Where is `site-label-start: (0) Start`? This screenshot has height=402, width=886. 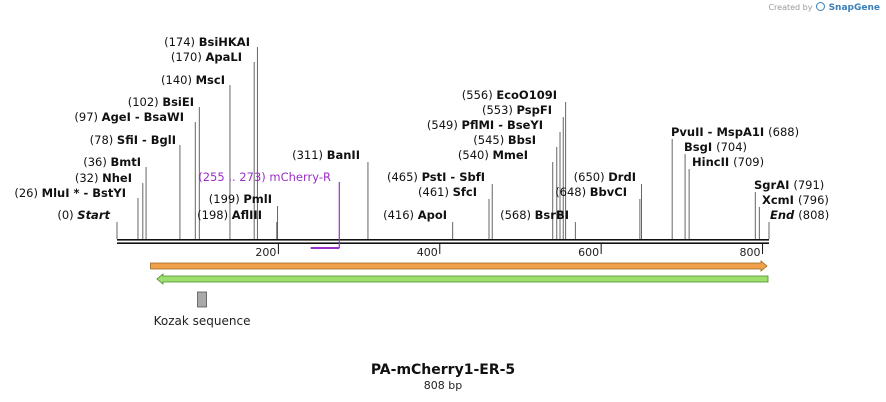
site-label-start: (0) Start is located at coordinates (83, 215).